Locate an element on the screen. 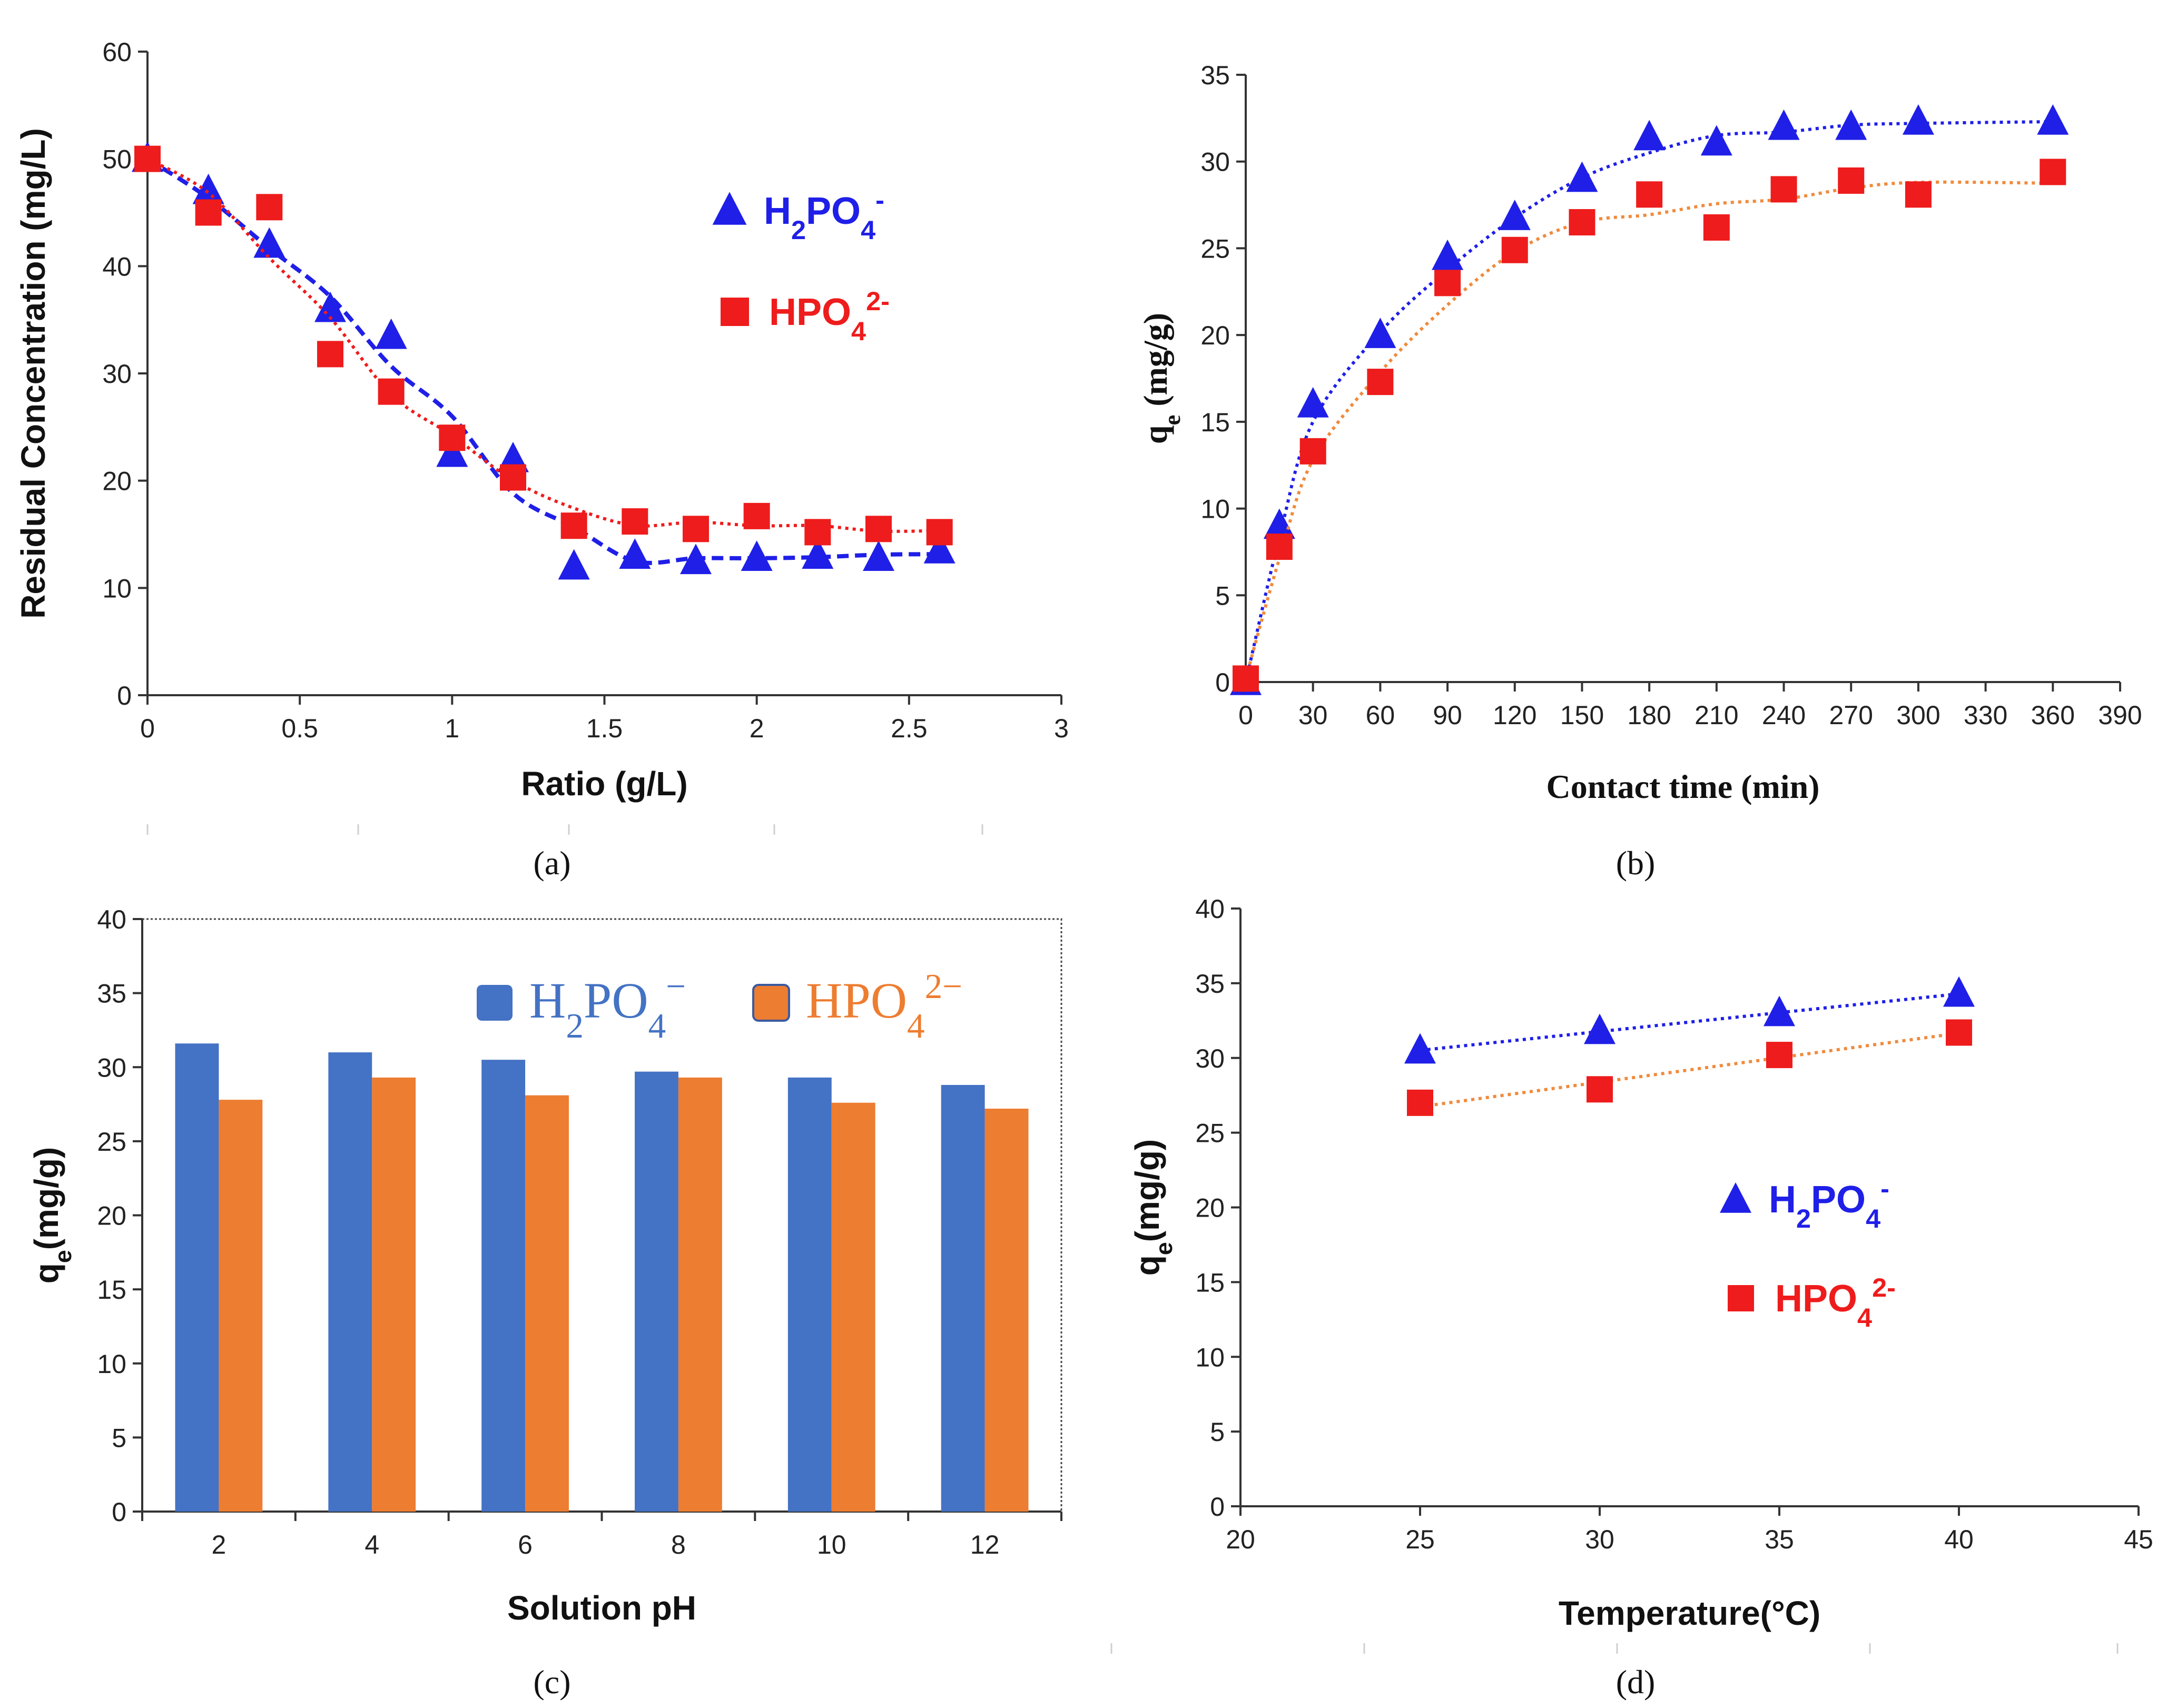 This screenshot has width=2177, height=1708. x-tick-label: 90 is located at coordinates (1447, 715).